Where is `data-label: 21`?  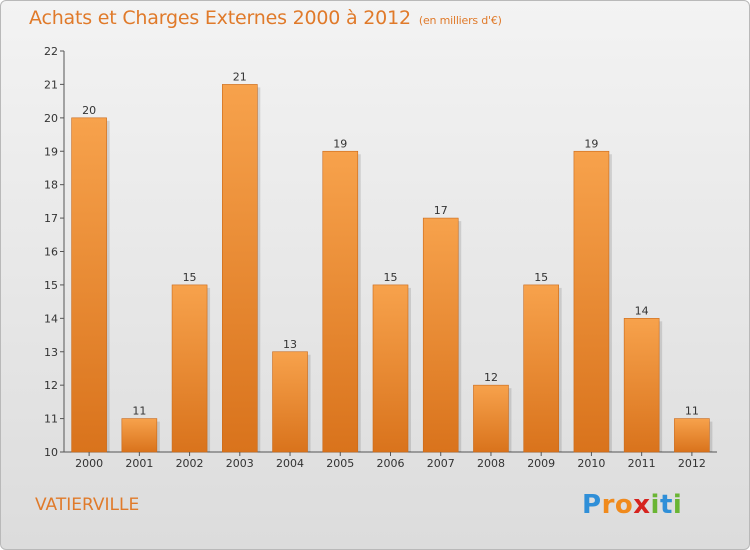 data-label: 21 is located at coordinates (240, 76).